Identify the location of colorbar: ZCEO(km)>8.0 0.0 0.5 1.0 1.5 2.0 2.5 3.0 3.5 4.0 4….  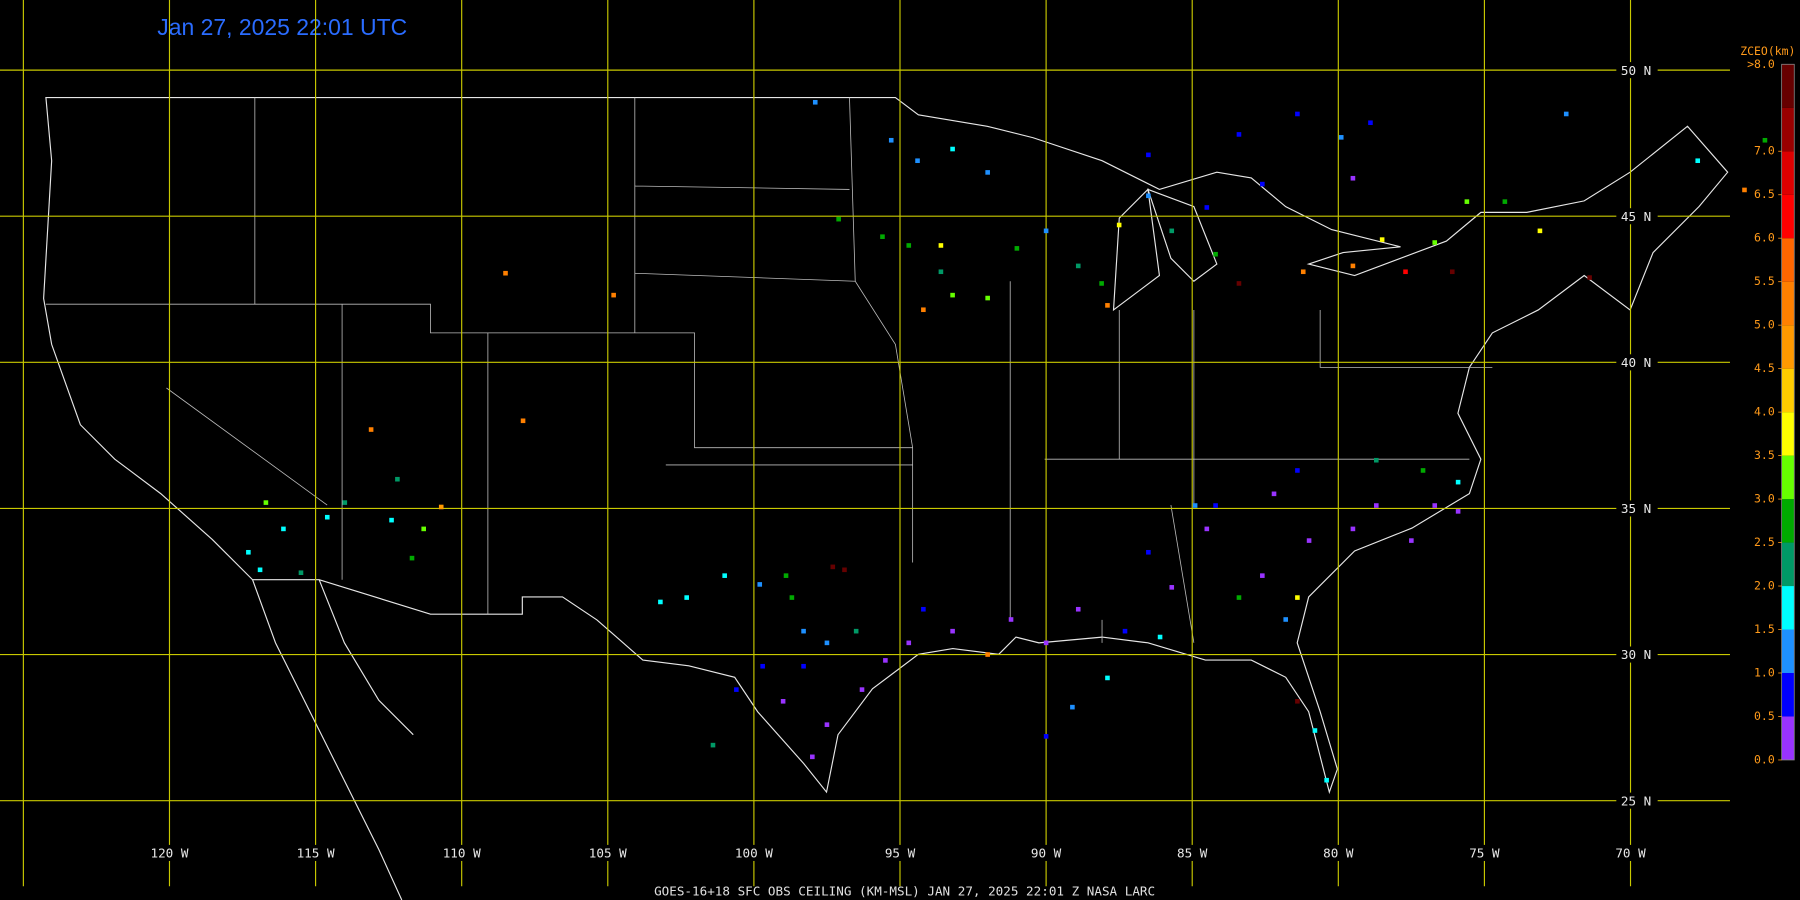
(1767, 405).